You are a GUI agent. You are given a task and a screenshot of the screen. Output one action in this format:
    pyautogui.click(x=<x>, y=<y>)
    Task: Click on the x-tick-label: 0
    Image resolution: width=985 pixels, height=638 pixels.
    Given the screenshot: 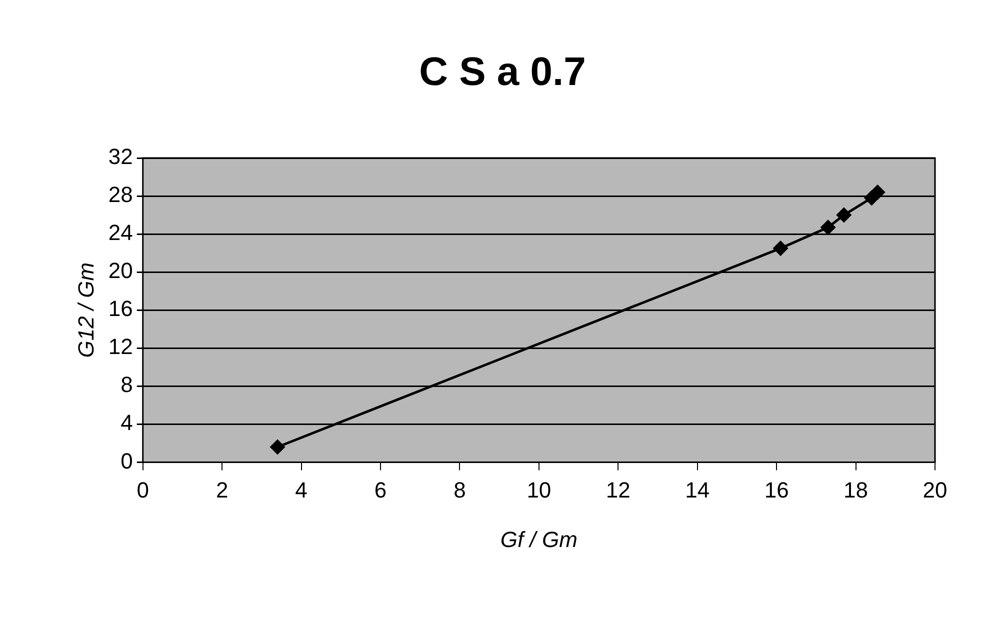 What is the action you would take?
    pyautogui.click(x=142, y=489)
    